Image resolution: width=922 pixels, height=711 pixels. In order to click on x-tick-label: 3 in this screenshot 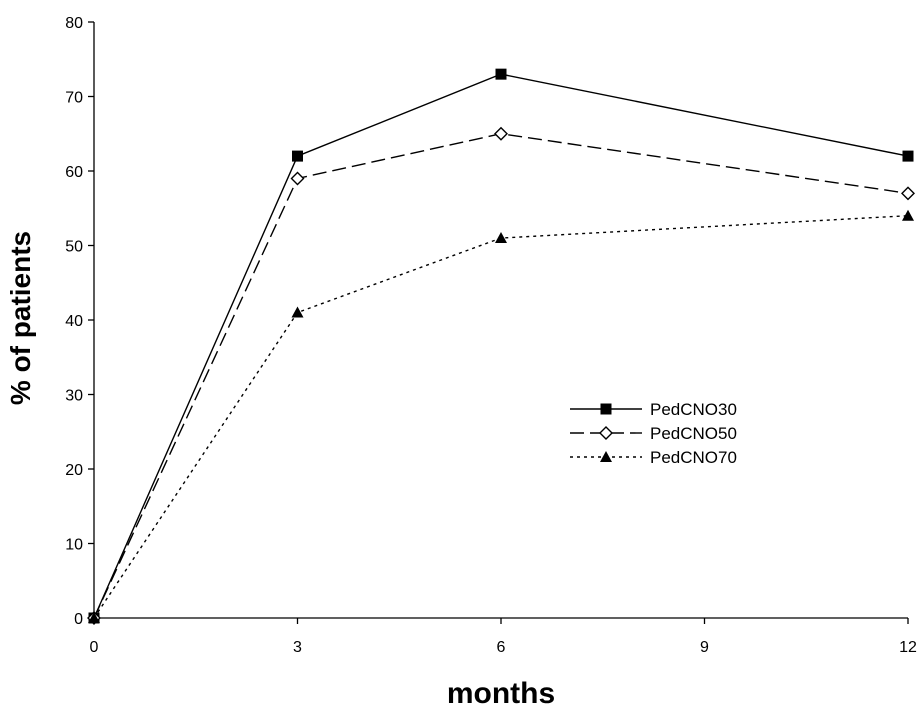, I will do `click(297, 647)`.